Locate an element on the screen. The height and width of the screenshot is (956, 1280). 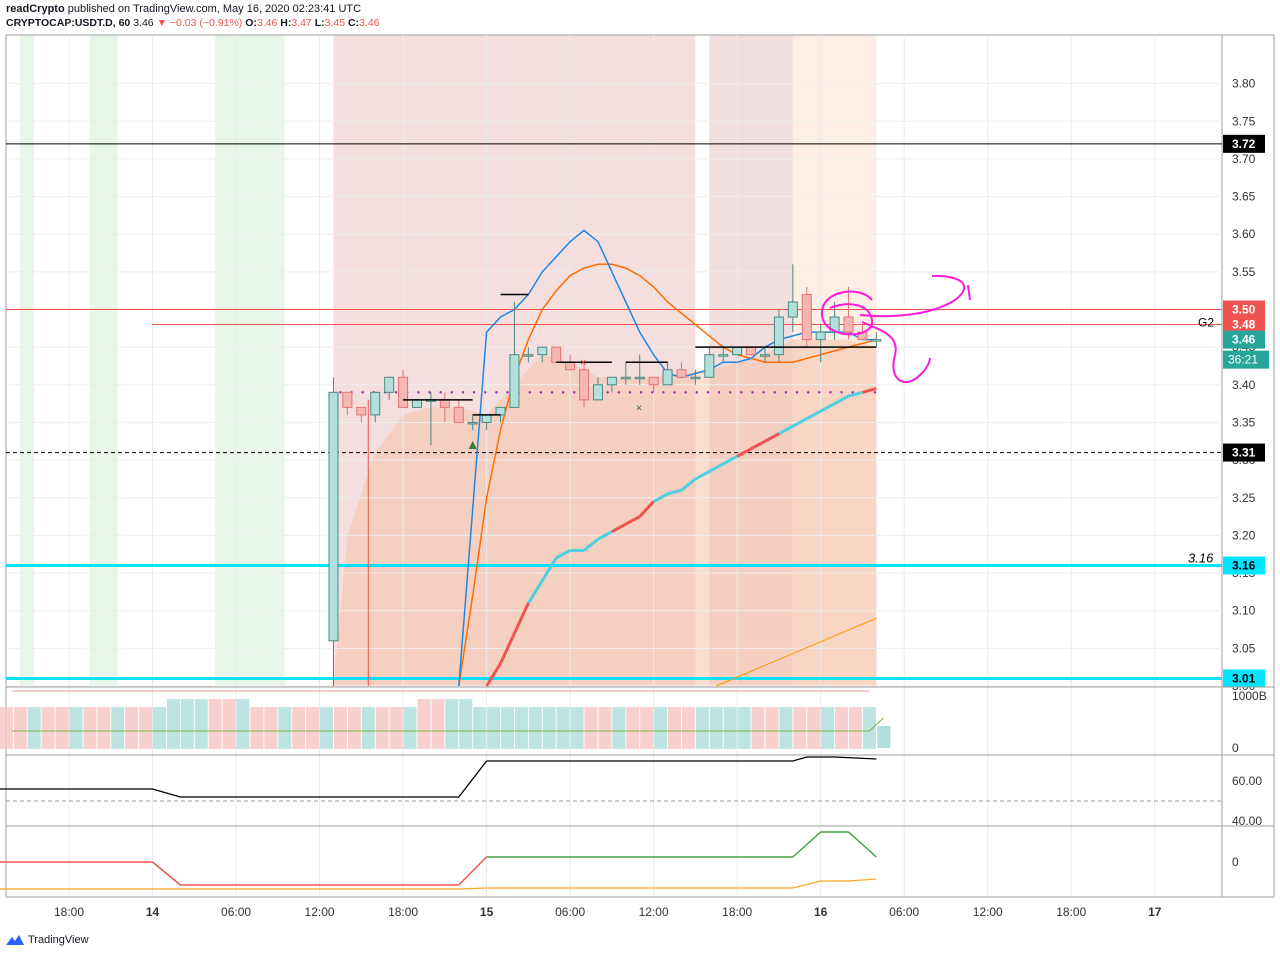
hand-drawn-curve is located at coordinates (912, 296).